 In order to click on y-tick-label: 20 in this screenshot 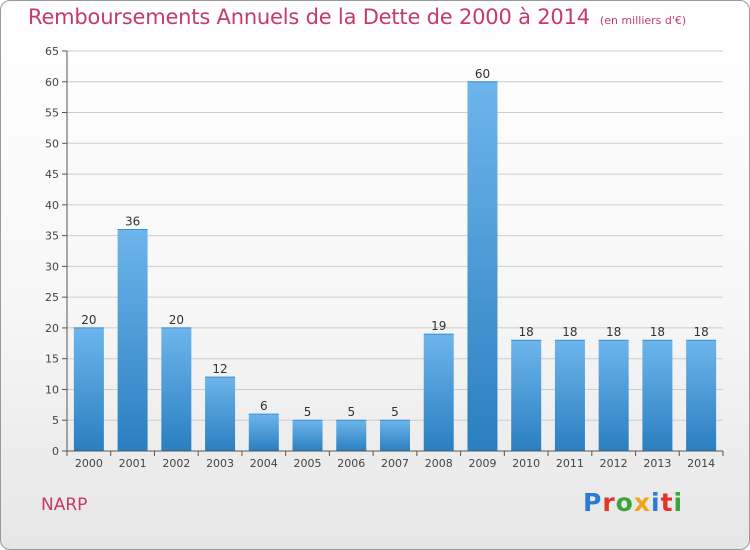, I will do `click(52, 328)`.